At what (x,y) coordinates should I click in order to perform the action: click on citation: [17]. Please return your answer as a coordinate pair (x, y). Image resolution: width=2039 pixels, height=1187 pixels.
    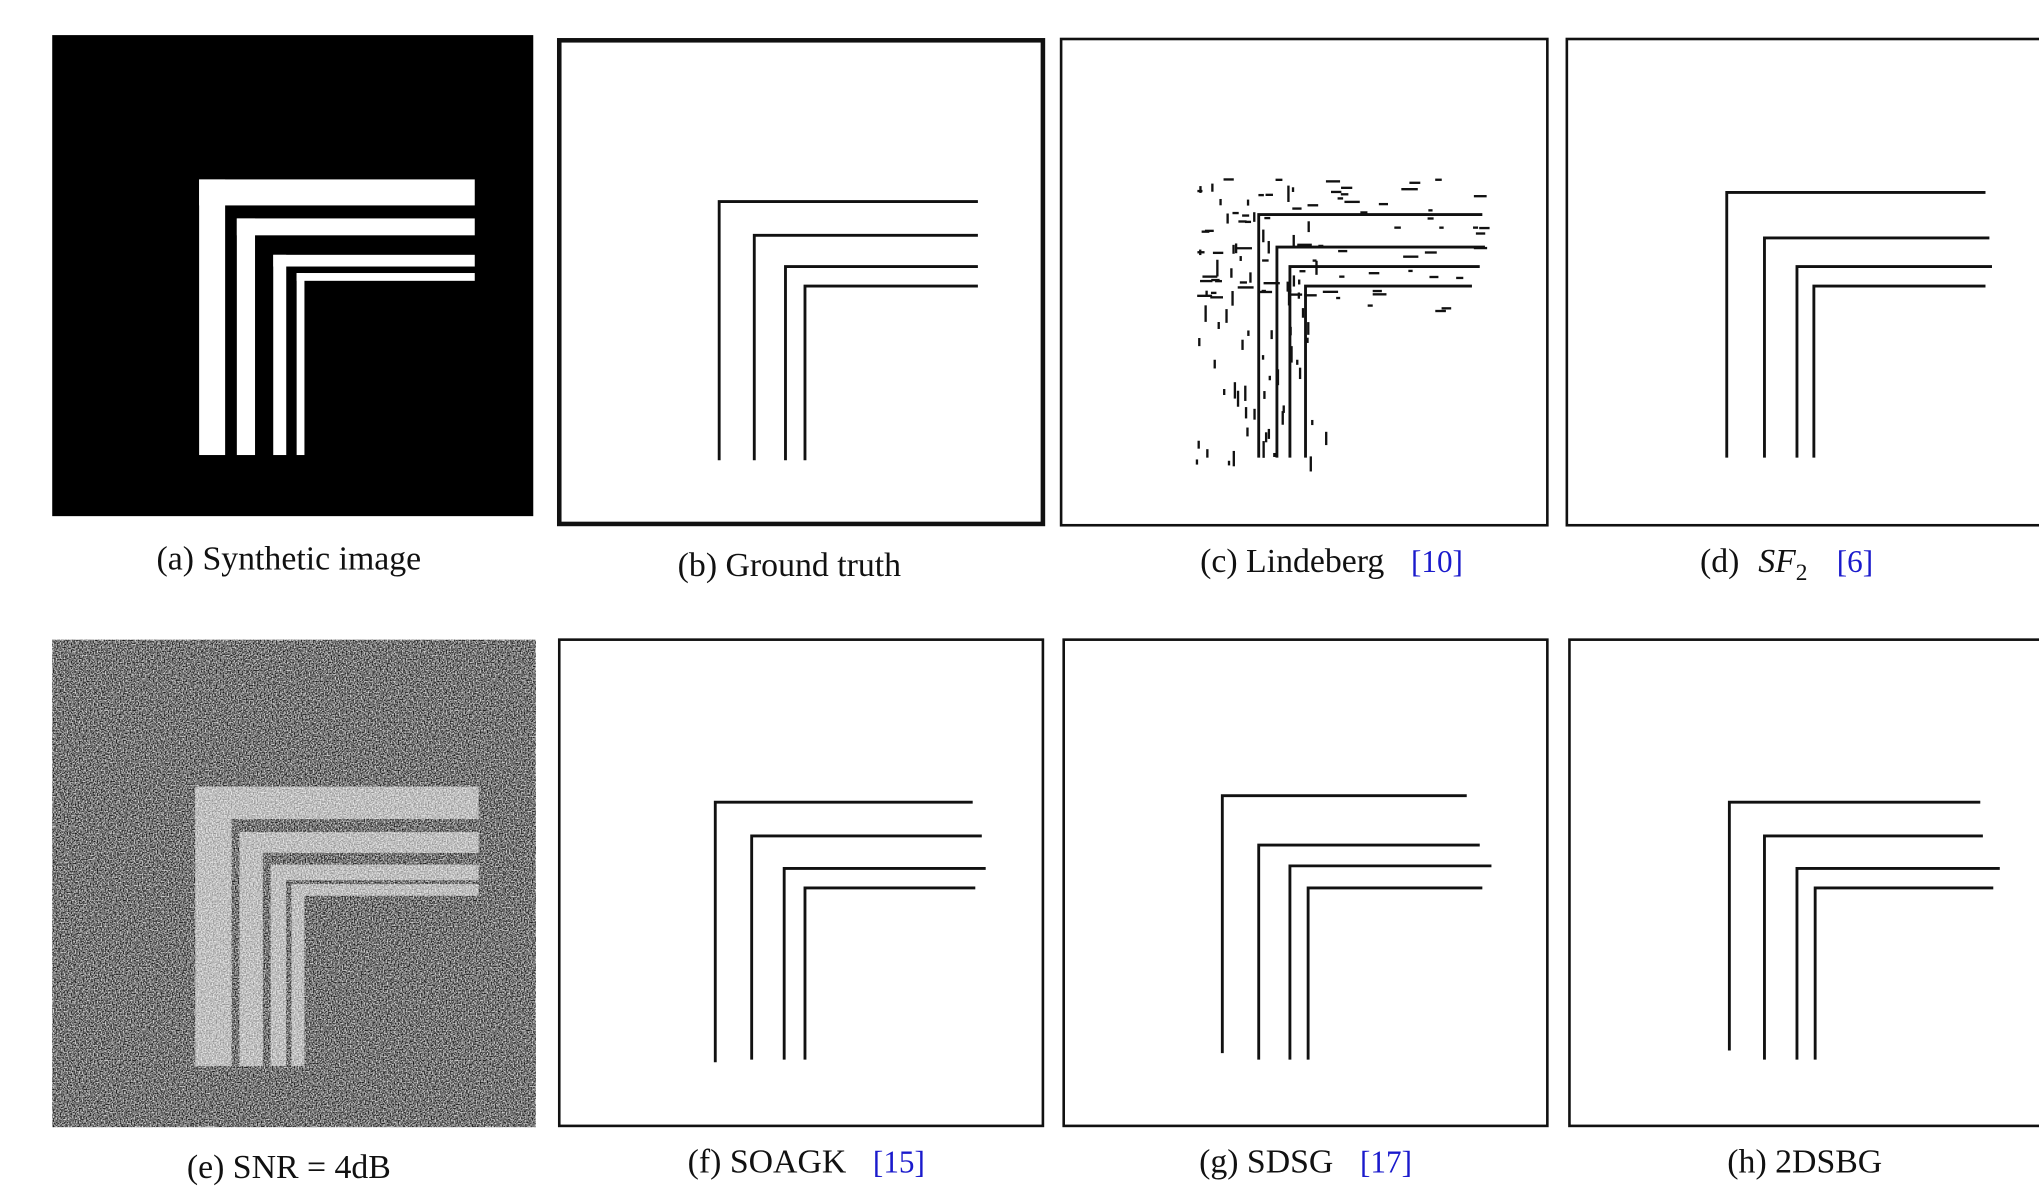
    Looking at the image, I should click on (1386, 1162).